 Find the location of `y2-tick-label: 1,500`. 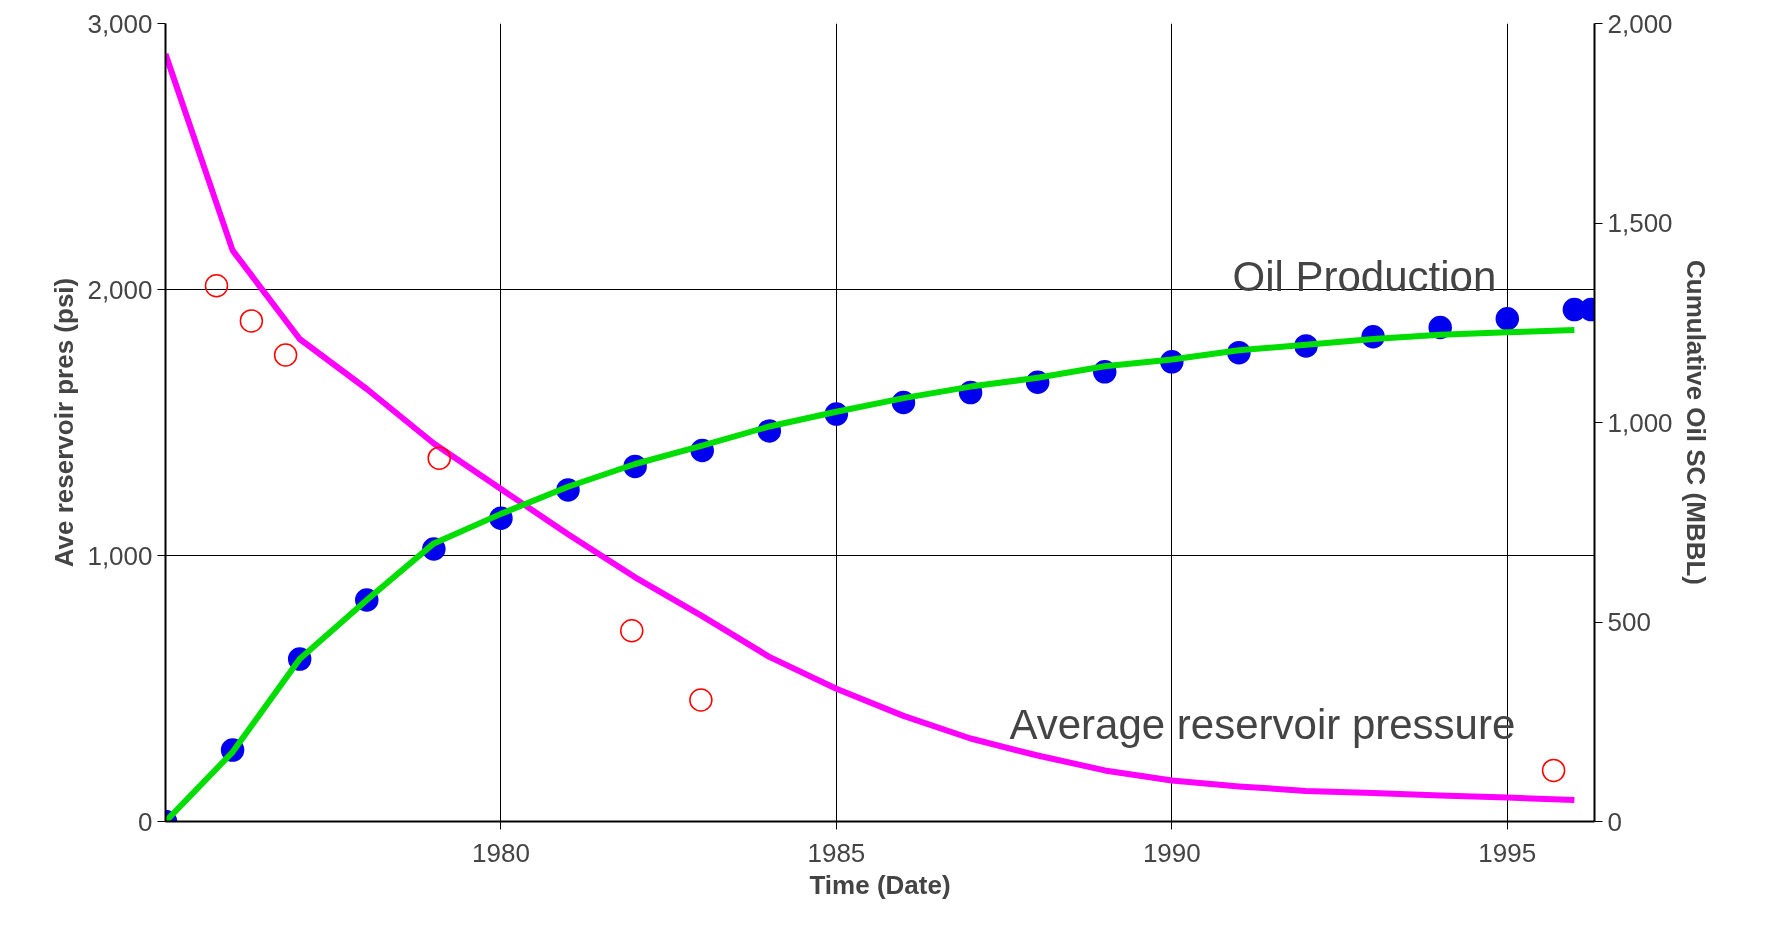

y2-tick-label: 1,500 is located at coordinates (1640, 223).